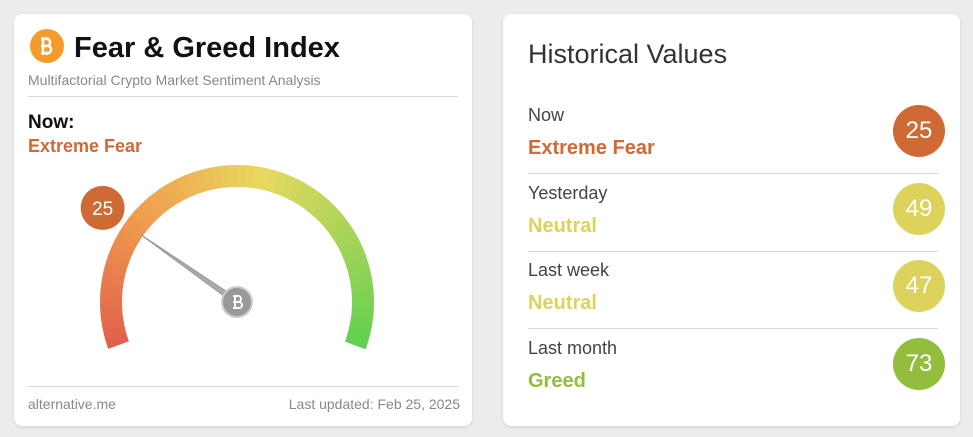  Describe the element at coordinates (72, 404) in the screenshot. I see `source: alternative.me` at that location.